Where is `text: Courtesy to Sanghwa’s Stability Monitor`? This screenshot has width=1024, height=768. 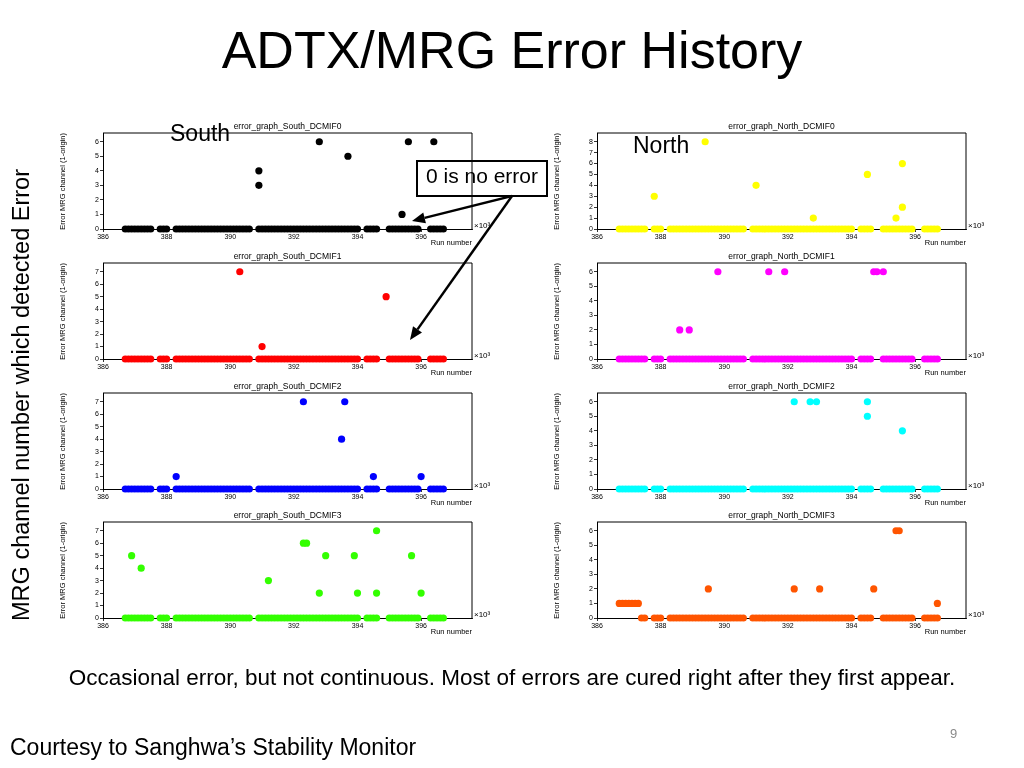
text: Courtesy to Sanghwa’s Stability Monitor is located at coordinates (213, 747).